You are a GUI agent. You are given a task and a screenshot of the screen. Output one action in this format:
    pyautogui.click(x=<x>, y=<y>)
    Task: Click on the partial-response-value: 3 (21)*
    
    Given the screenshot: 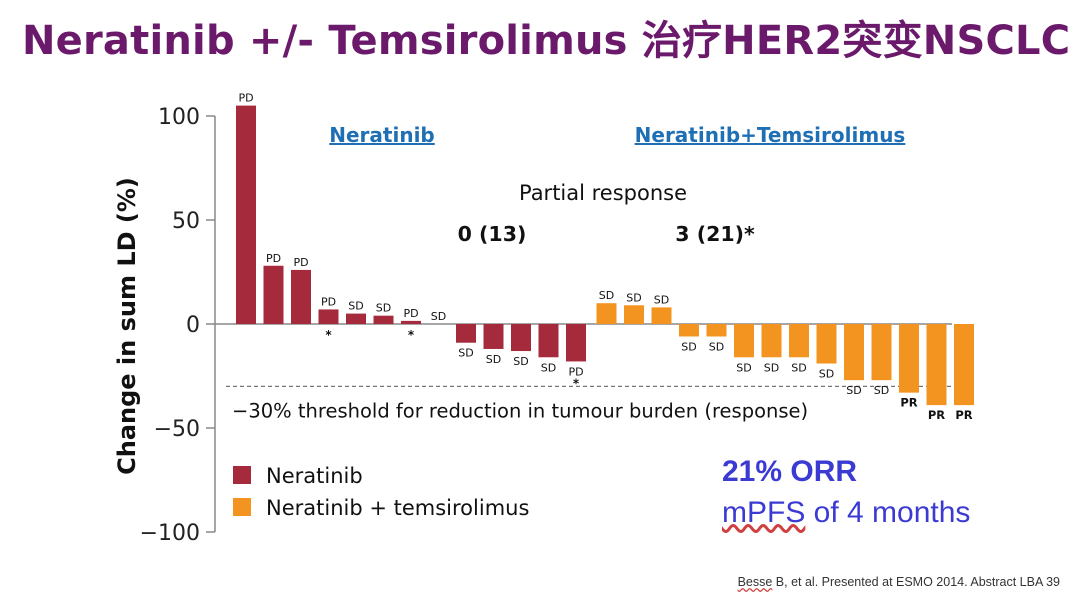 What is the action you would take?
    pyautogui.click(x=715, y=234)
    